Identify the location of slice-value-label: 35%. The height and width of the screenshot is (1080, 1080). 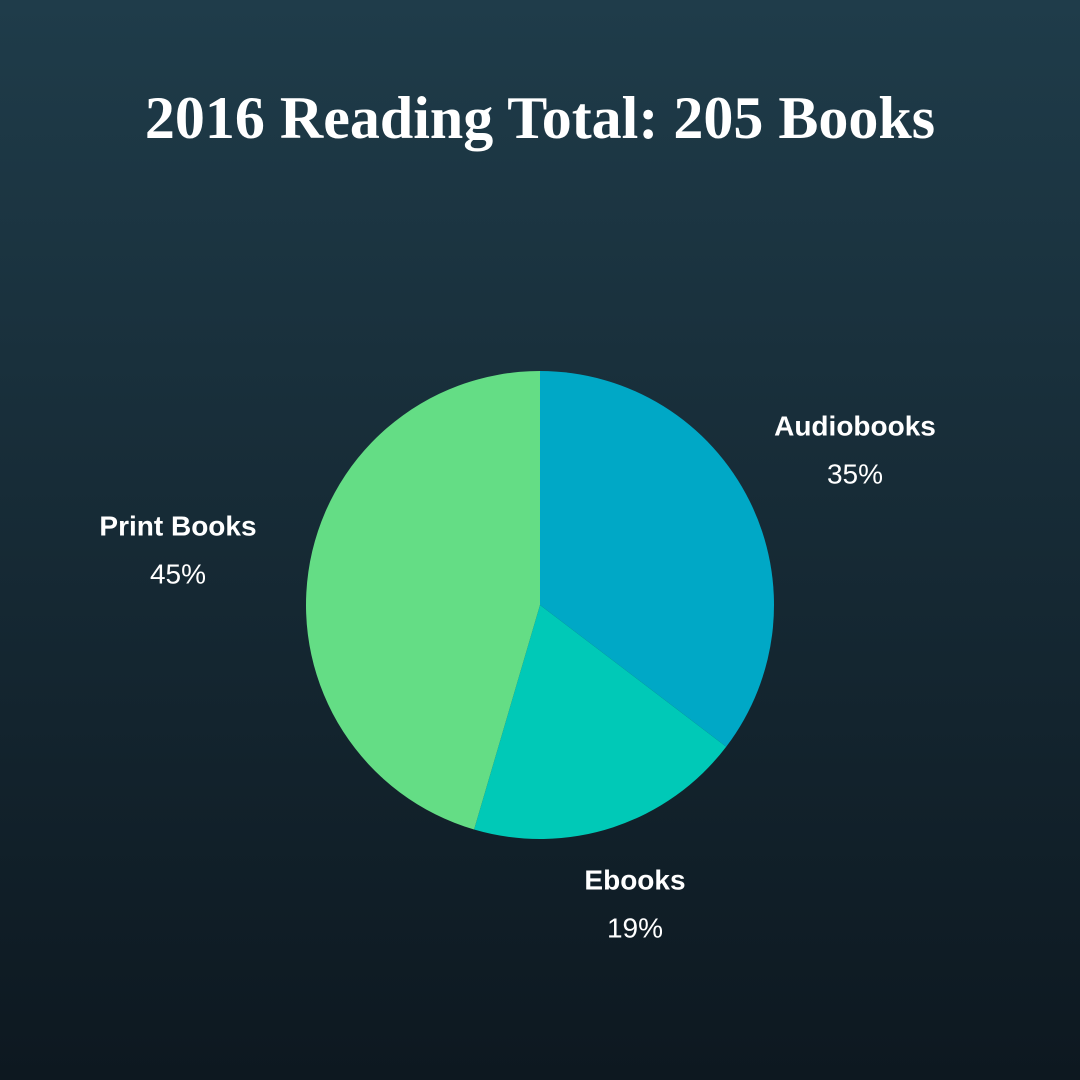
(855, 473).